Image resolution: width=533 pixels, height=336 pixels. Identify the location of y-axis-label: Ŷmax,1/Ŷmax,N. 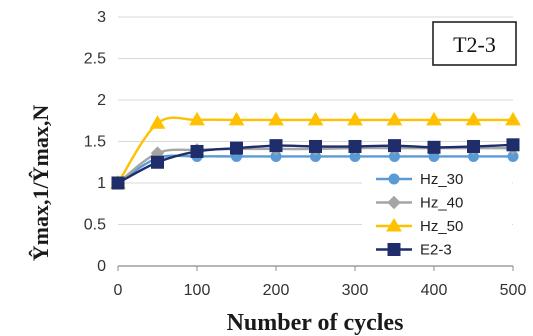
(40, 183).